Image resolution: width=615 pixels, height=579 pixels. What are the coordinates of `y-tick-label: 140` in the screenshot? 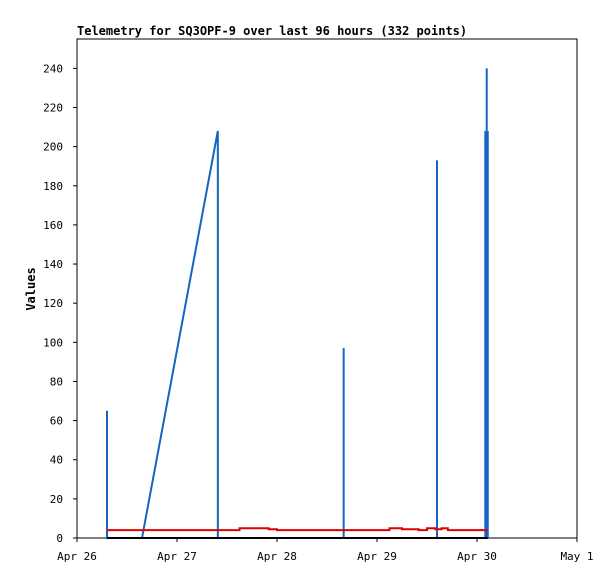 It's located at (53, 264).